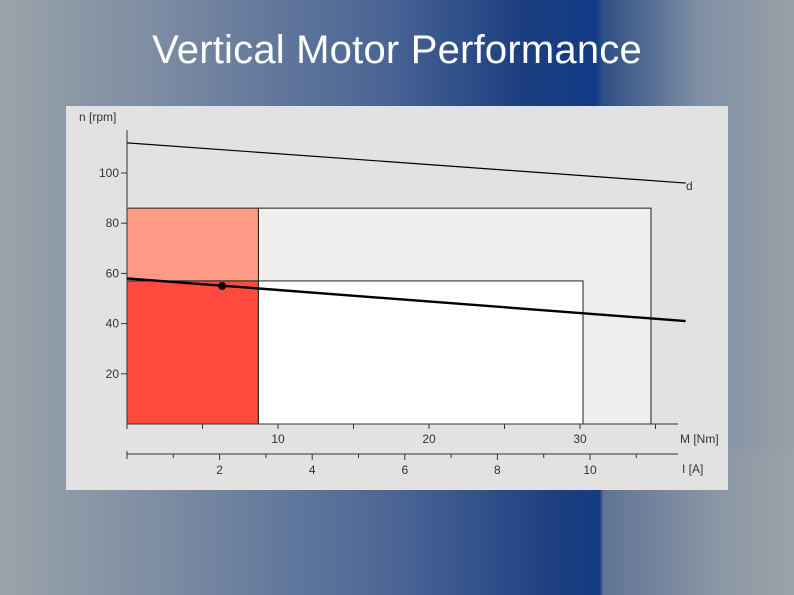 This screenshot has height=595, width=794. I want to click on y-tick-label: 80, so click(113, 223).